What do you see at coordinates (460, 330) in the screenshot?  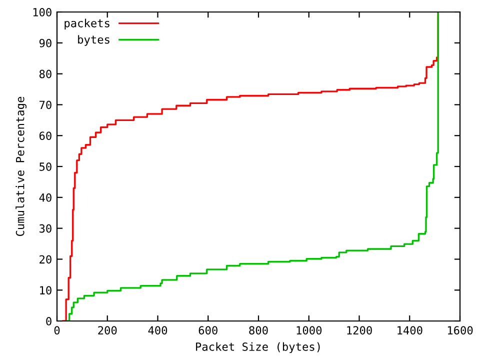 I see `x-tick-label: 1600` at bounding box center [460, 330].